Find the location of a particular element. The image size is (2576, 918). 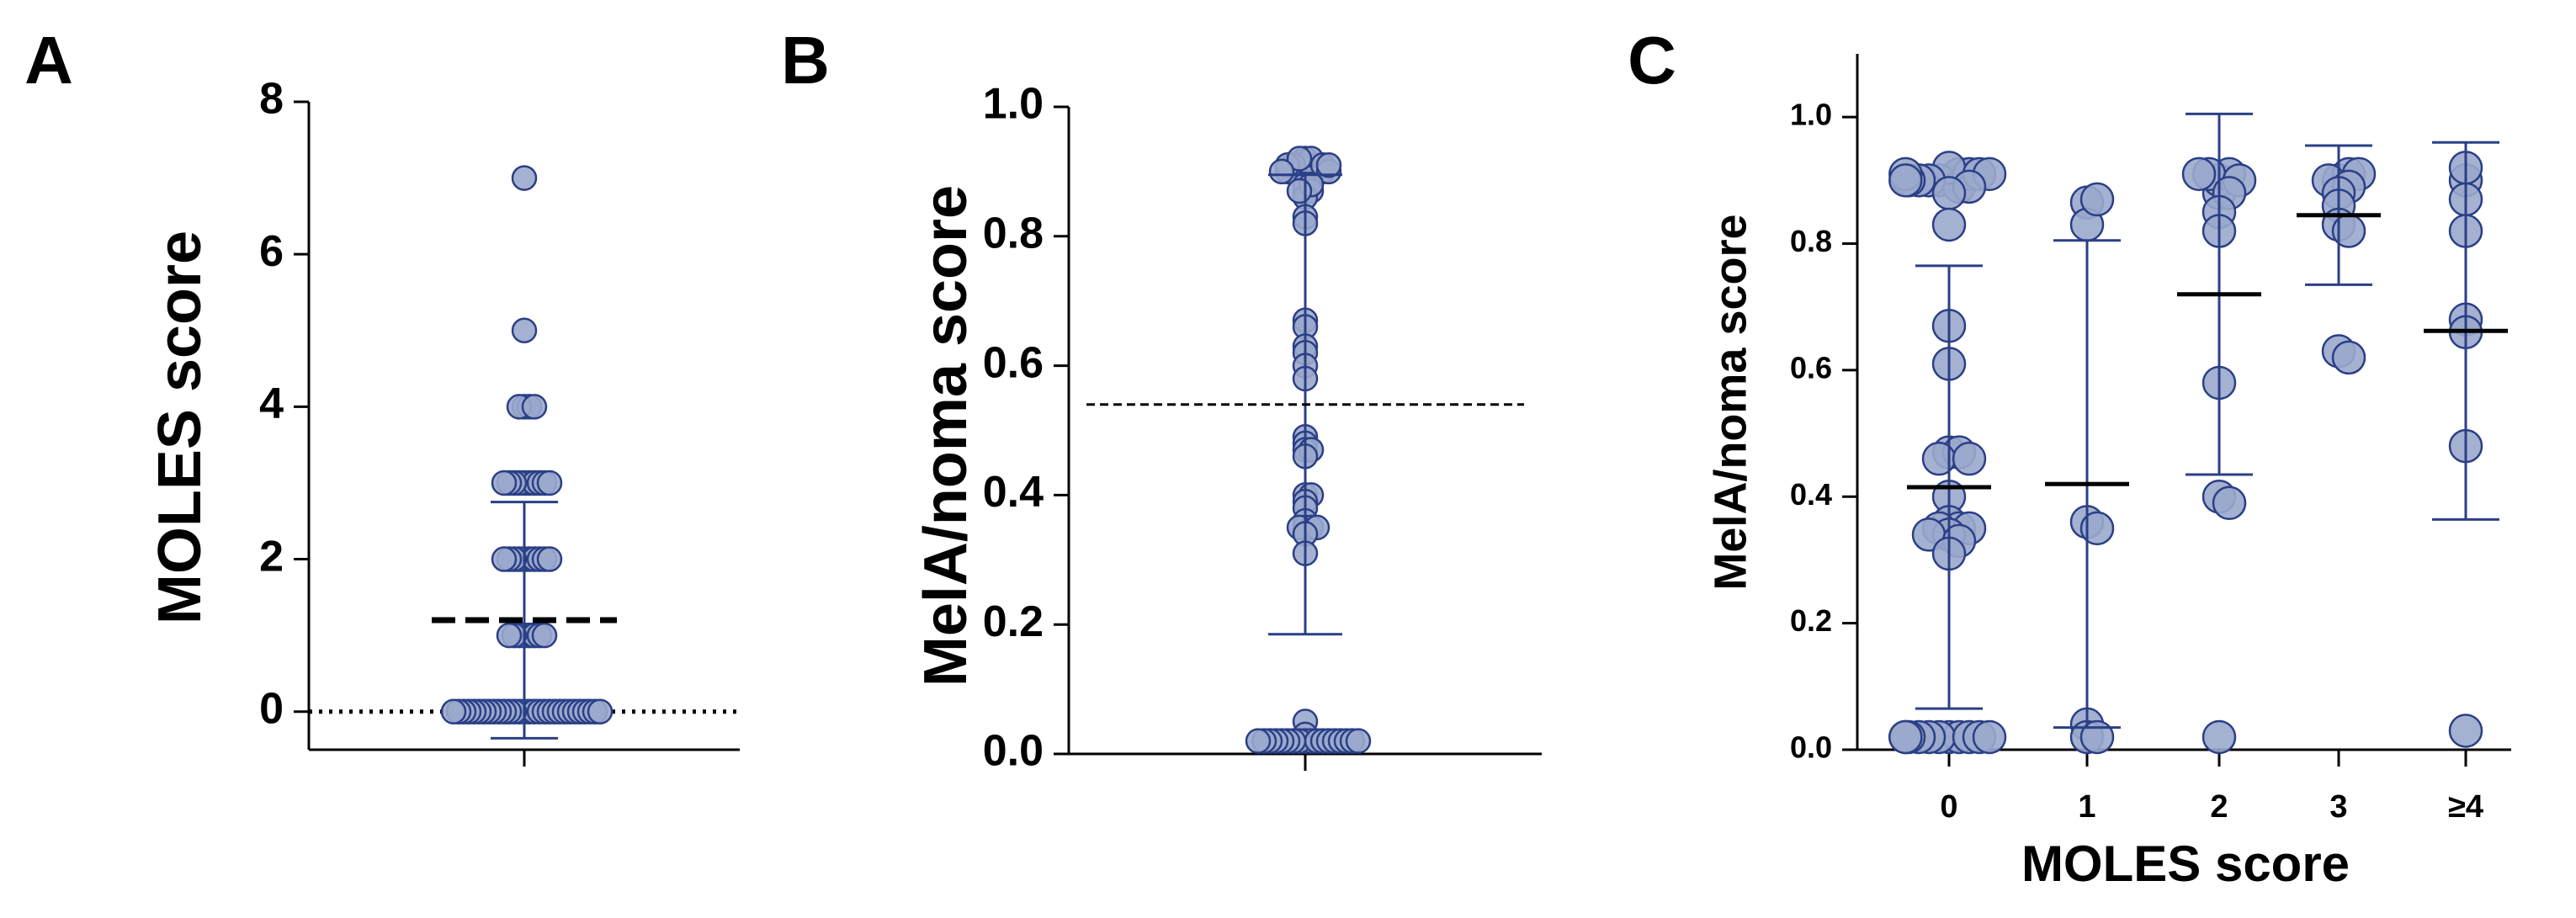

y-tick-label: 4 is located at coordinates (272, 403).